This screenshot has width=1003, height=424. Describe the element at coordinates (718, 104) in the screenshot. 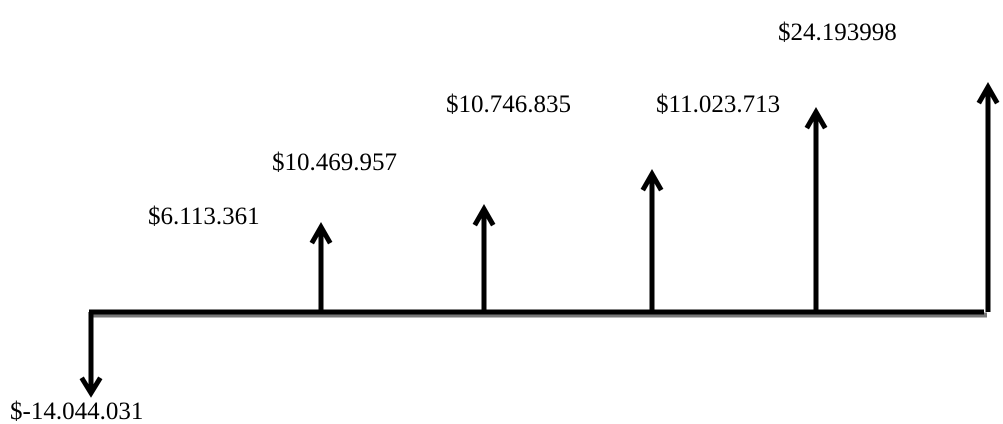

I see `flow-label: $11.023.713` at that location.